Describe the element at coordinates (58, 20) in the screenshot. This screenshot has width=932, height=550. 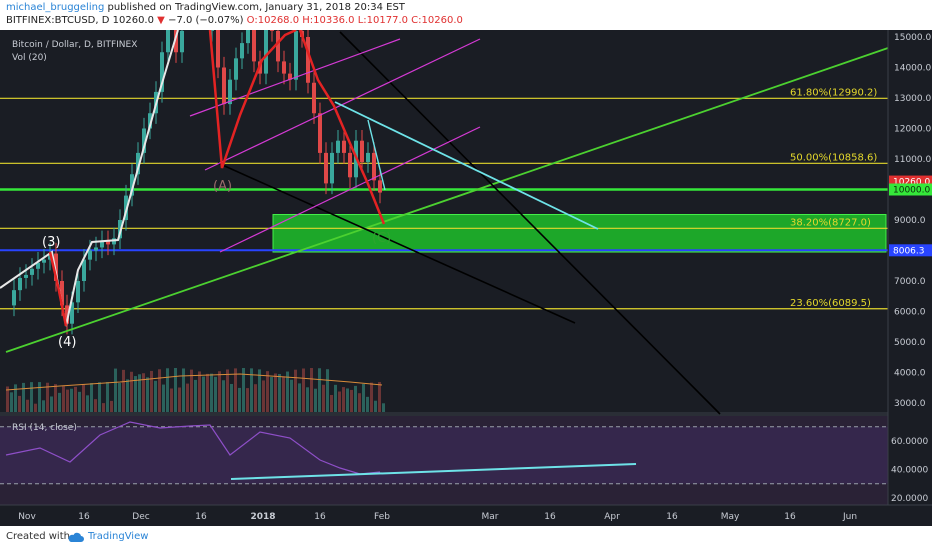
I see `symbol-label: BITFINEX:BTCUSD, D` at that location.